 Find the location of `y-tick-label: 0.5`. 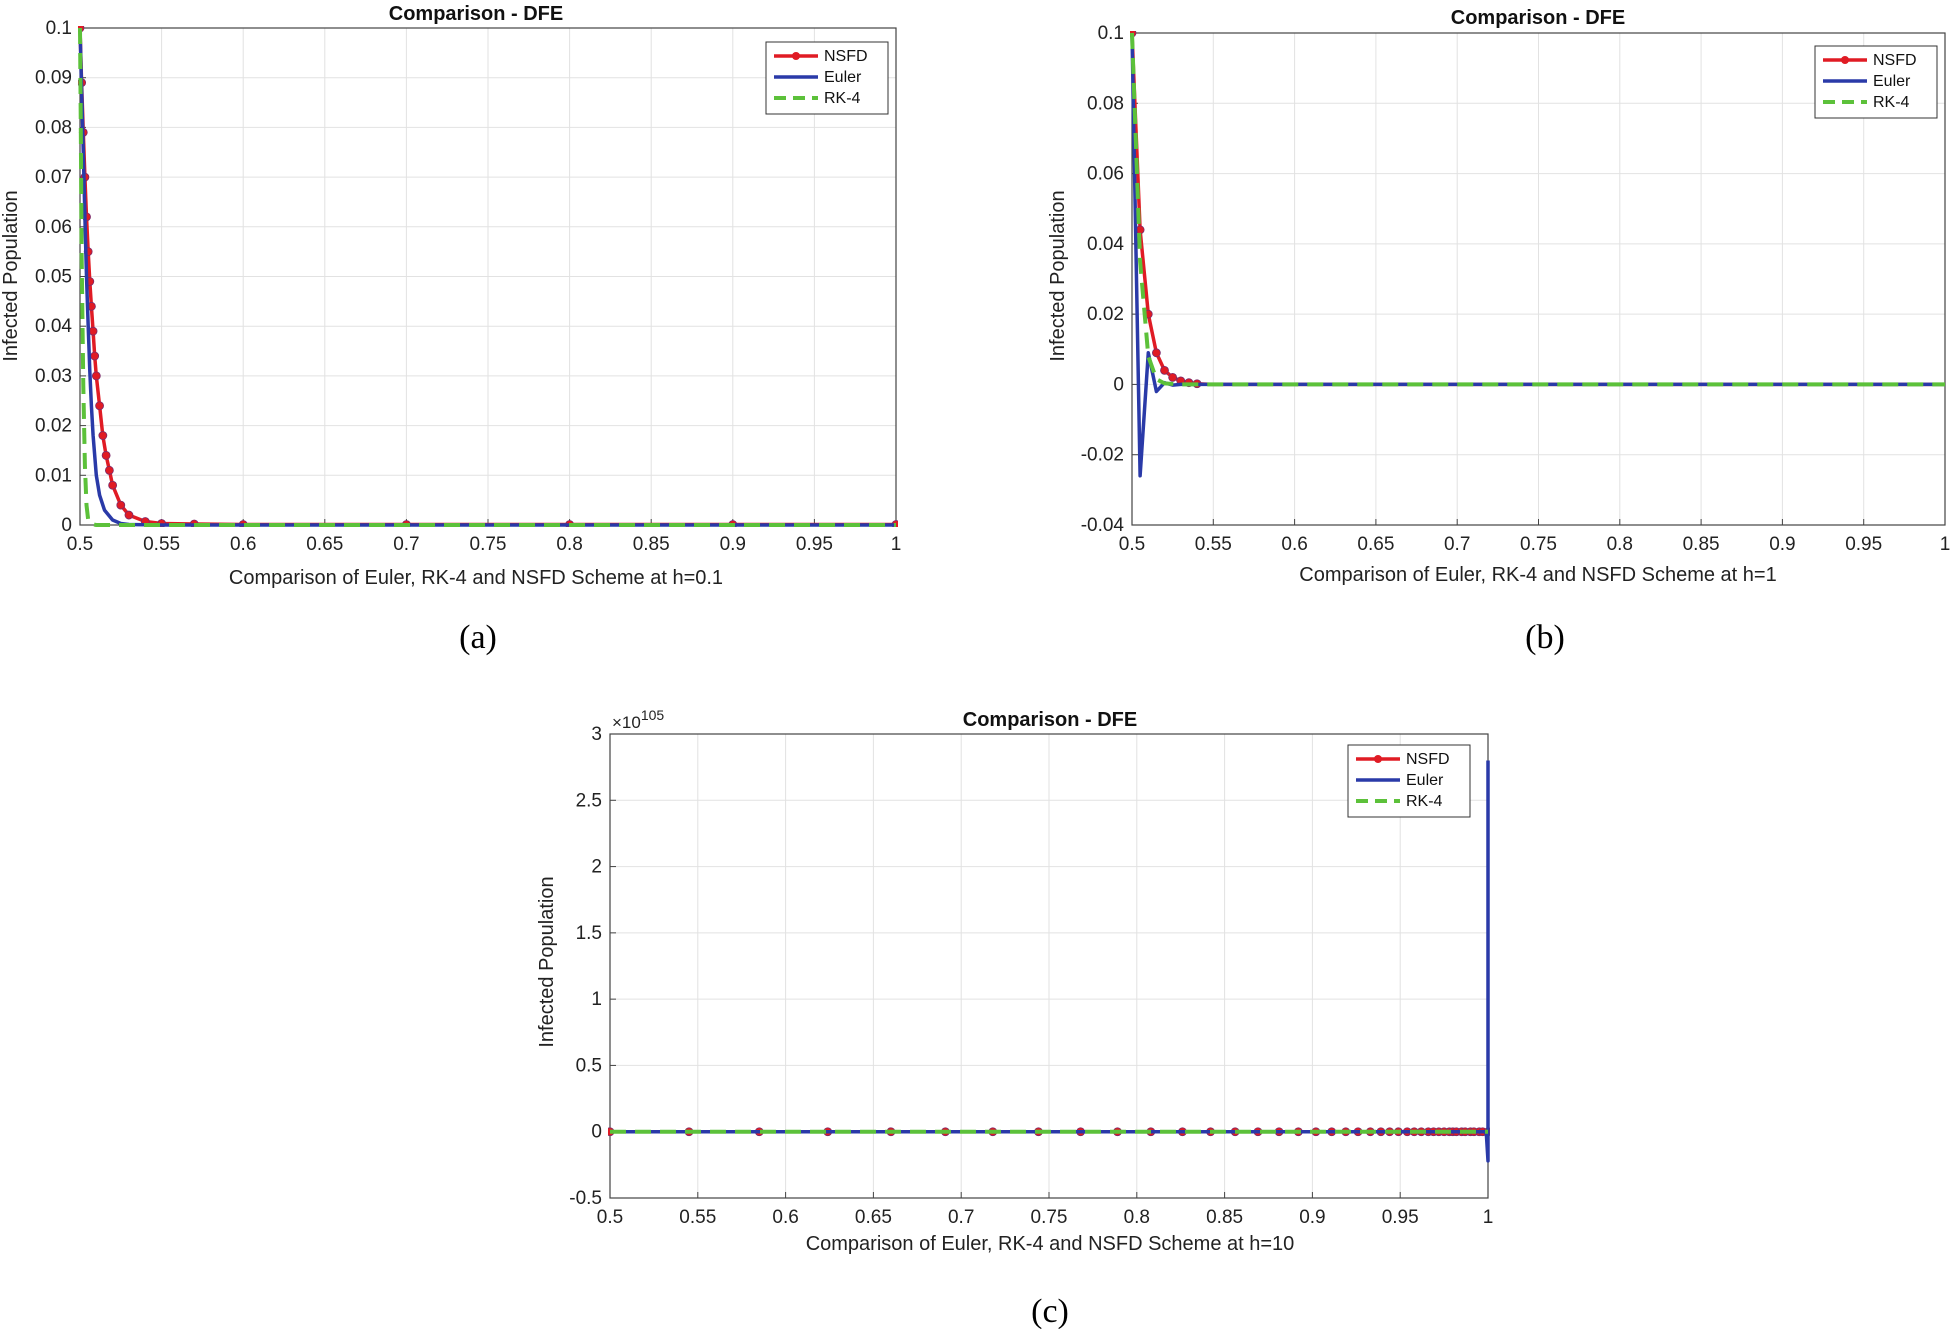

y-tick-label: 0.5 is located at coordinates (589, 1065).